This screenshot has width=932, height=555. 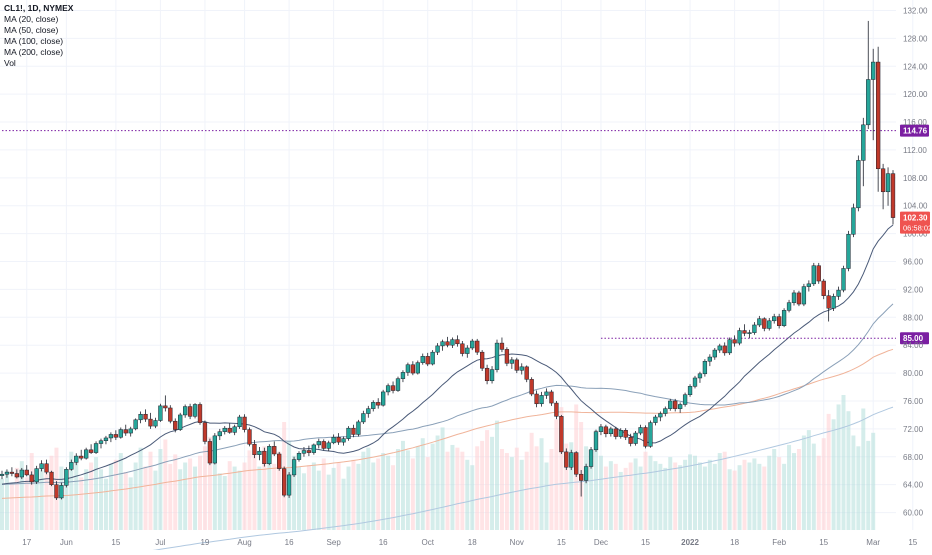 What do you see at coordinates (383, 542) in the screenshot?
I see `time-tick-label: 16` at bounding box center [383, 542].